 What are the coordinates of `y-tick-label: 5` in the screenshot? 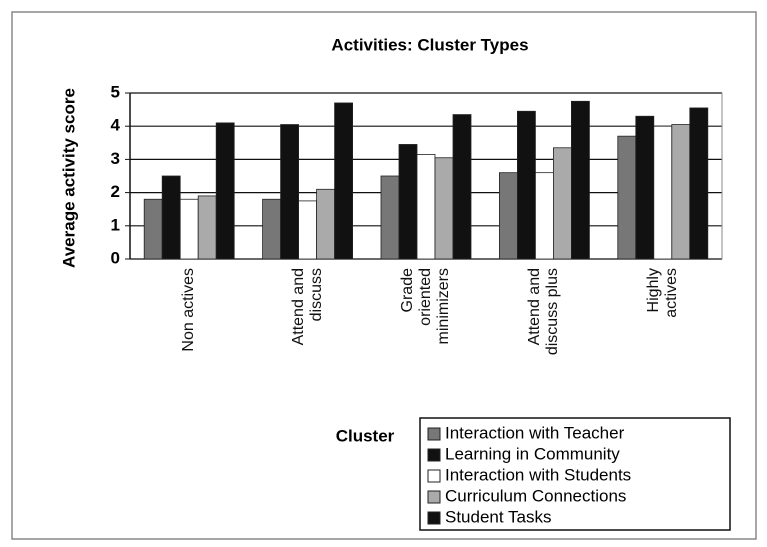 It's located at (115, 91).